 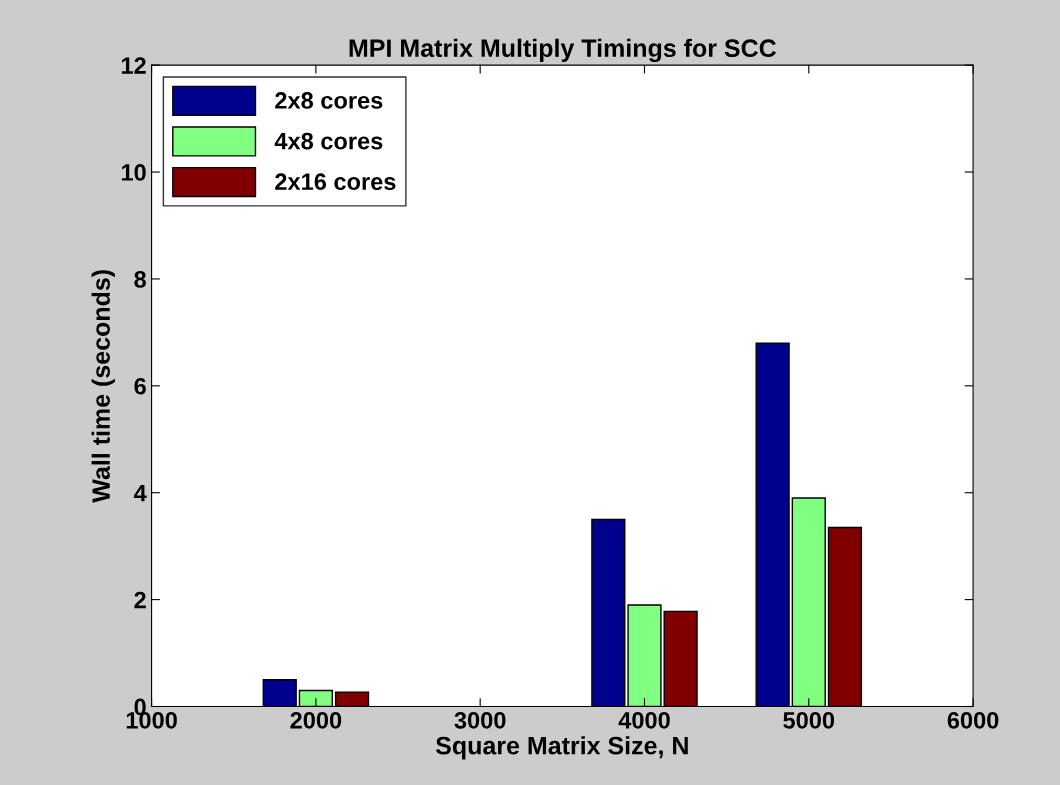 I want to click on x-tick-label: 3000, so click(x=480, y=720).